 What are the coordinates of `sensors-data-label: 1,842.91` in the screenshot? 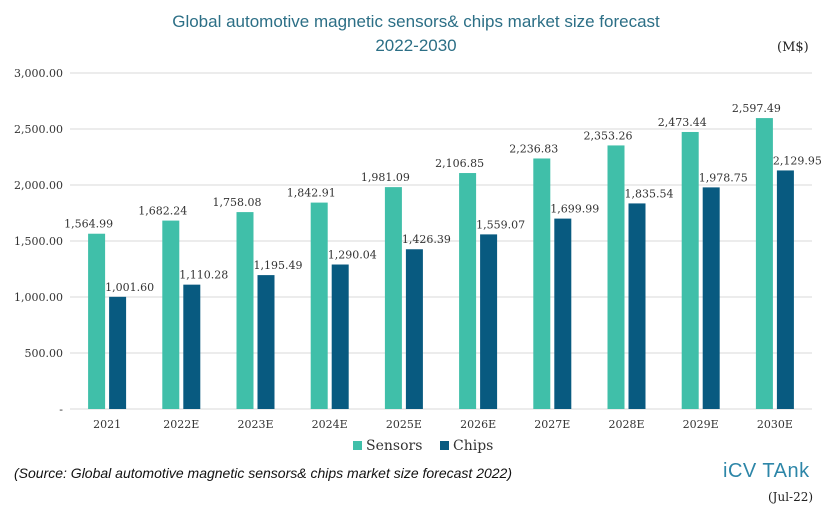 It's located at (311, 193).